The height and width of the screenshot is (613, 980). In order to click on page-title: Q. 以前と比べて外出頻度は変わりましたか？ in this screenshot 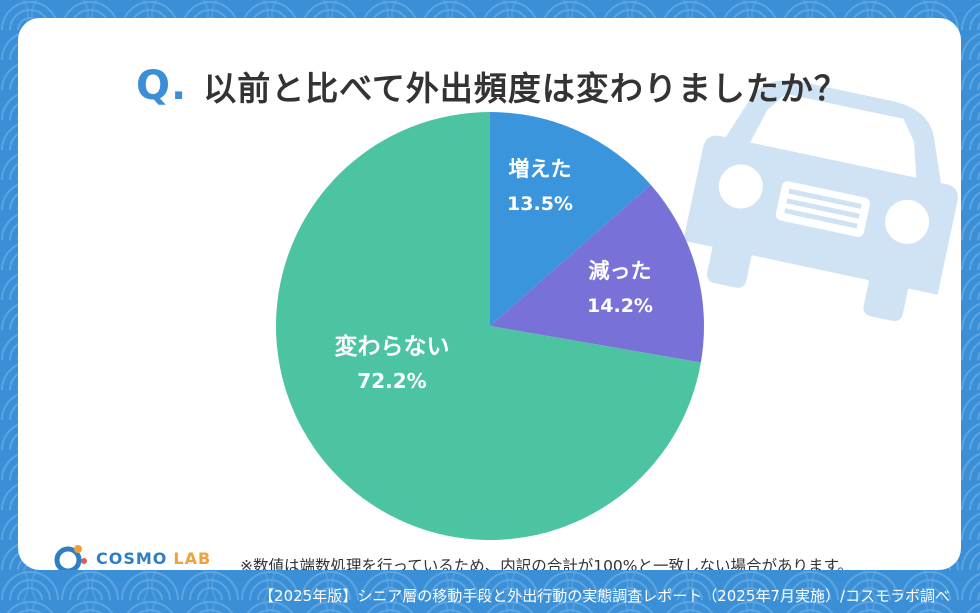, I will do `click(492, 86)`.